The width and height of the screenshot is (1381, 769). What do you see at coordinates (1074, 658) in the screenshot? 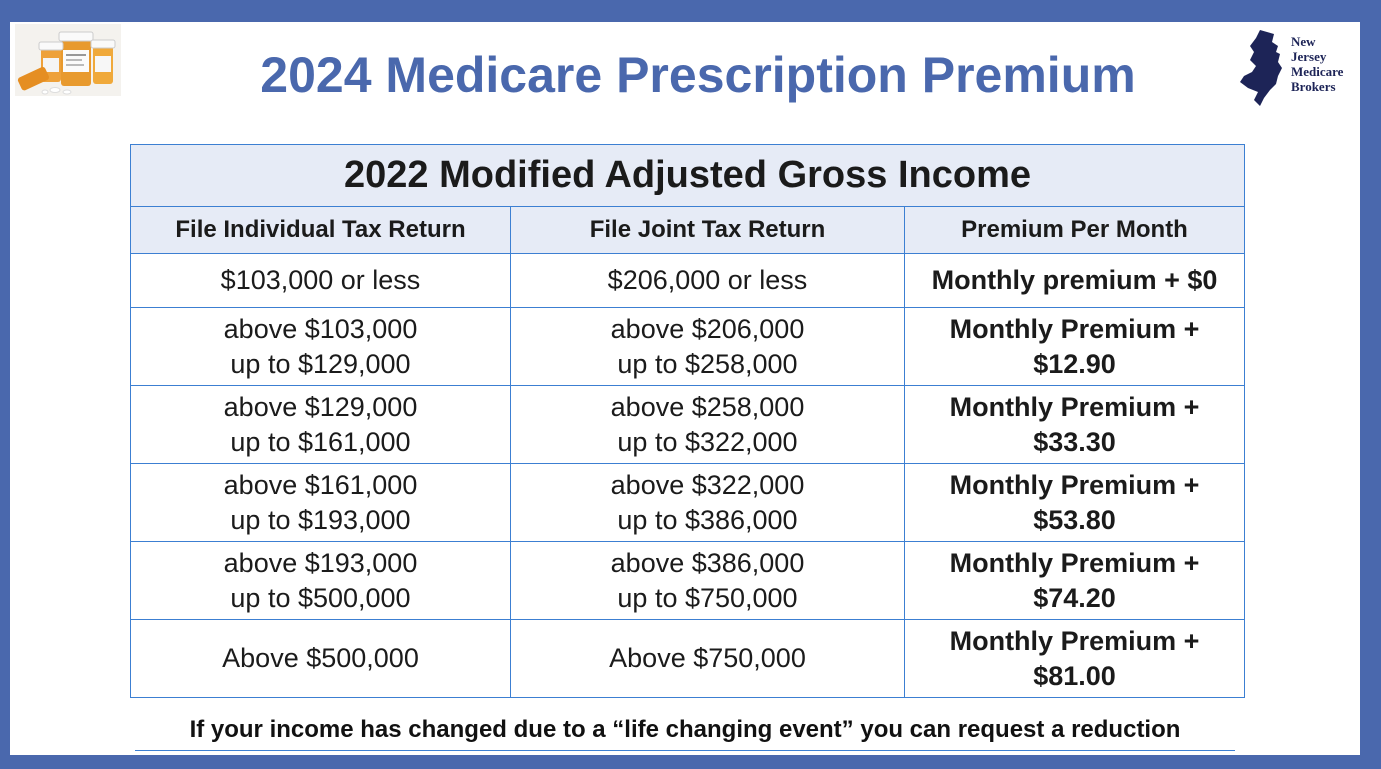
I see `premium-cell: Monthly Premium + $81.00` at bounding box center [1074, 658].